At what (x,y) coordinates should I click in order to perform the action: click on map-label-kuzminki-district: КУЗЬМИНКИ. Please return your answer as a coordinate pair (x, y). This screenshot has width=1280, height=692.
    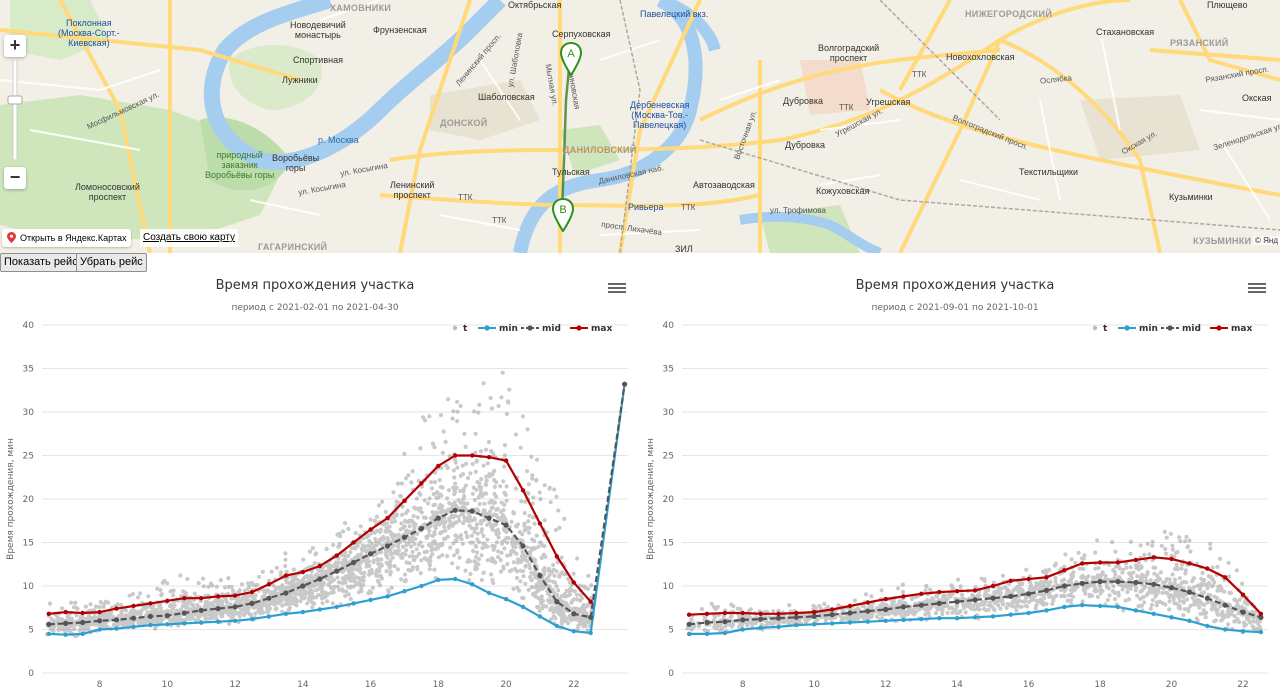
    Looking at the image, I should click on (1222, 241).